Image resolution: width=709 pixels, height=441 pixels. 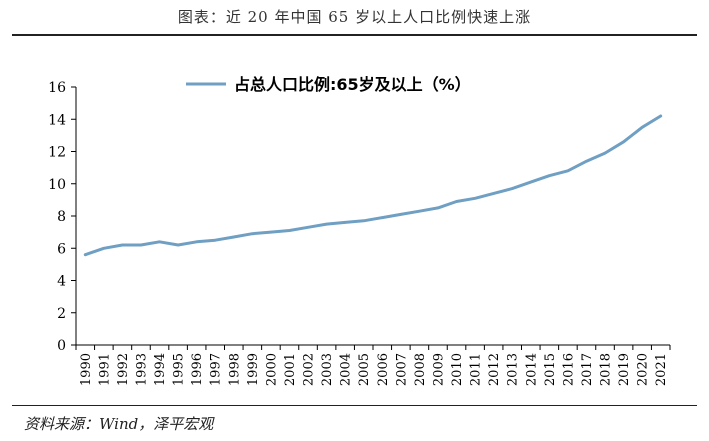 I want to click on x-tick-label: 2009, so click(x=438, y=369).